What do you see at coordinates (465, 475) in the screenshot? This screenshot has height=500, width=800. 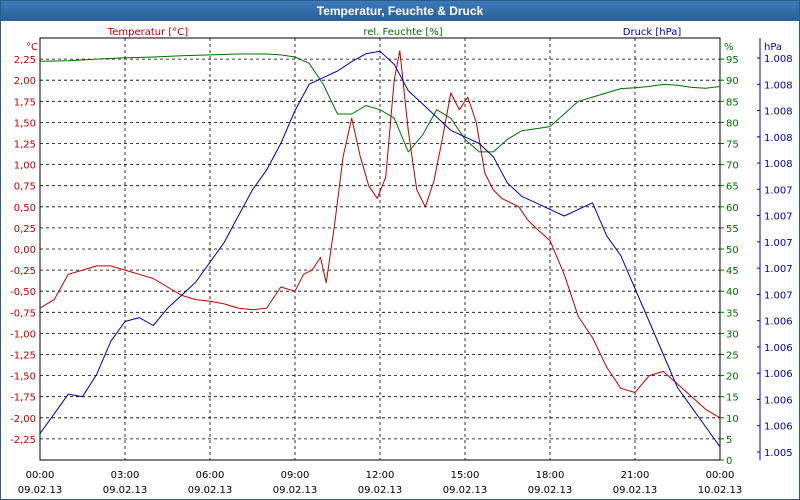 I see `x-tick-time-label: 15:00` at bounding box center [465, 475].